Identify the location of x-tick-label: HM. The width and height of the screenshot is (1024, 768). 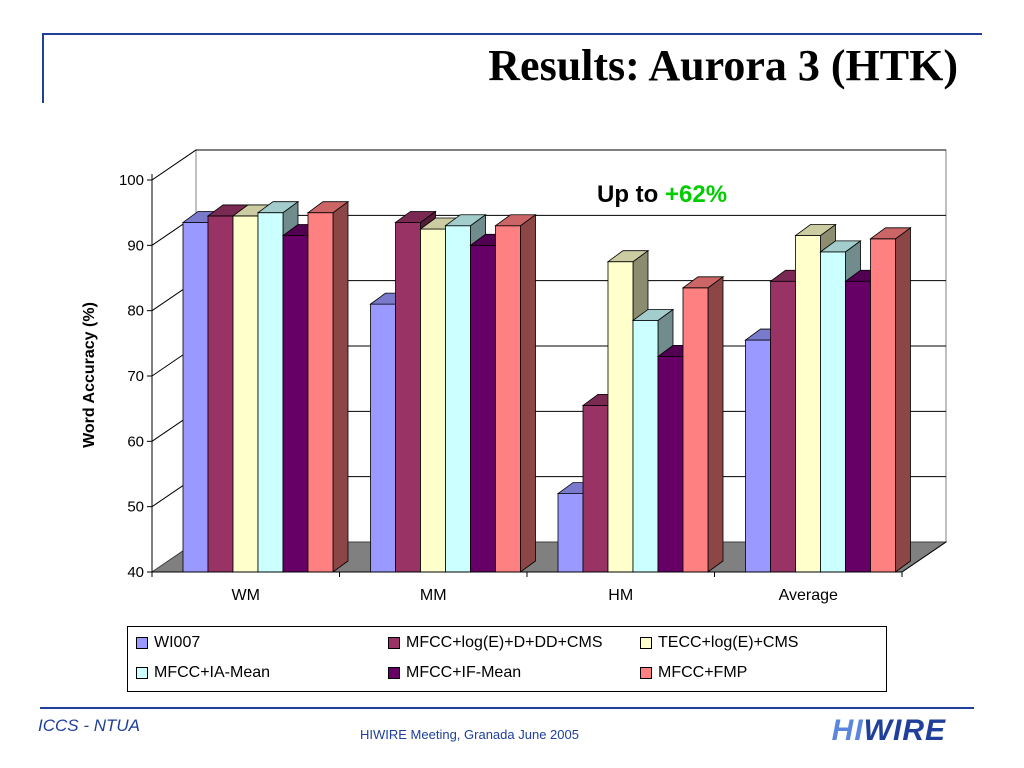
(620, 595).